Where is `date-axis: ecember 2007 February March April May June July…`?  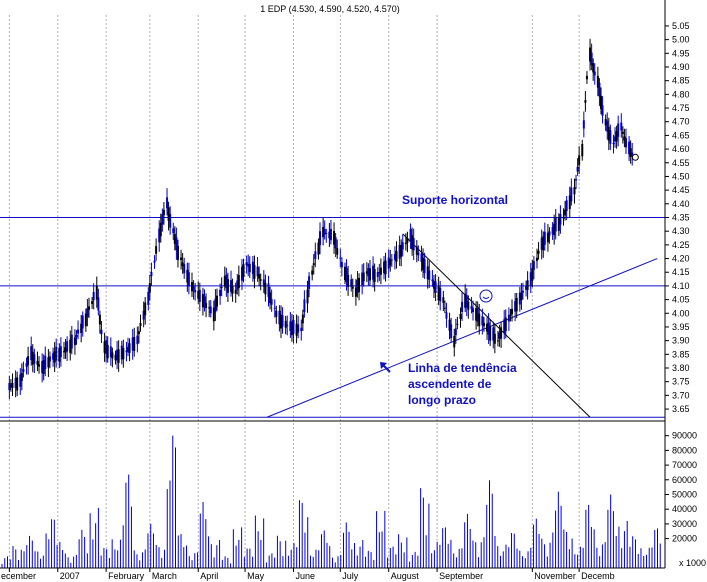 date-axis: ecember 2007 February March April May June July… is located at coordinates (308, 574).